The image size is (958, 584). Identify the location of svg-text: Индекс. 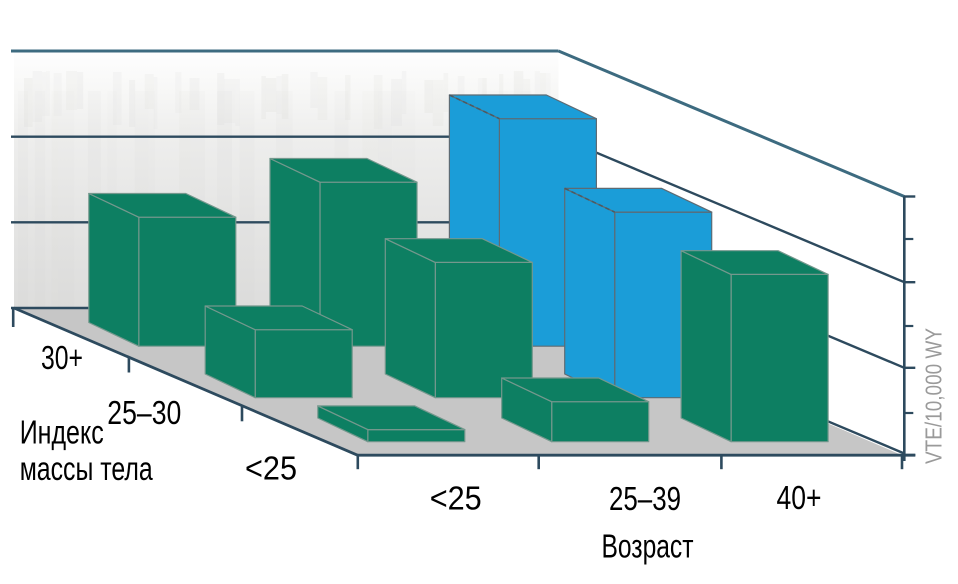
(62, 432).